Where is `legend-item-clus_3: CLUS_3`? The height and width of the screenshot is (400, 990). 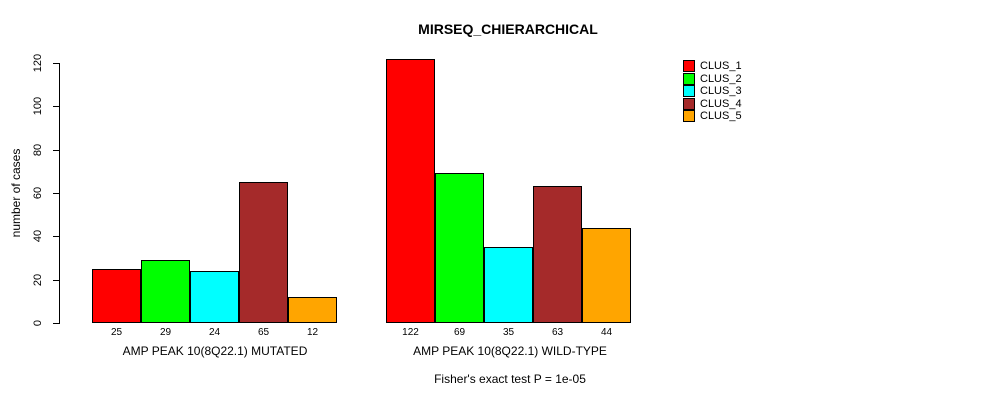 legend-item-clus_3: CLUS_3 is located at coordinates (712, 91).